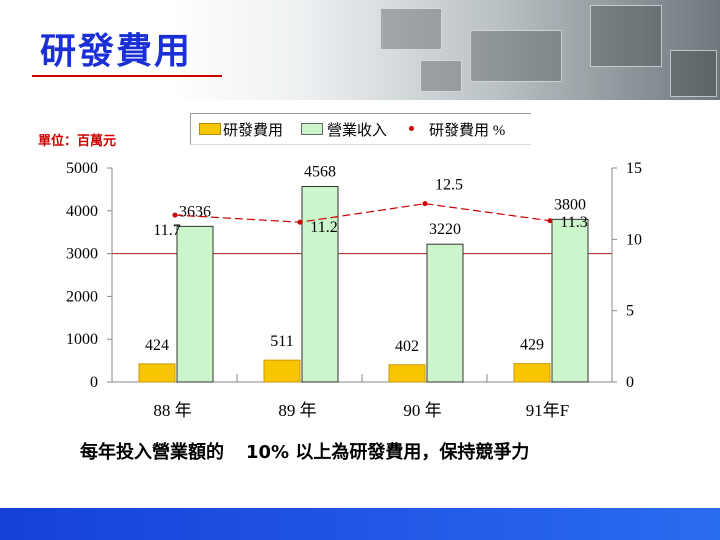 The image size is (720, 540). What do you see at coordinates (195, 211) in the screenshot?
I see `label-revenue-0: 3636` at bounding box center [195, 211].